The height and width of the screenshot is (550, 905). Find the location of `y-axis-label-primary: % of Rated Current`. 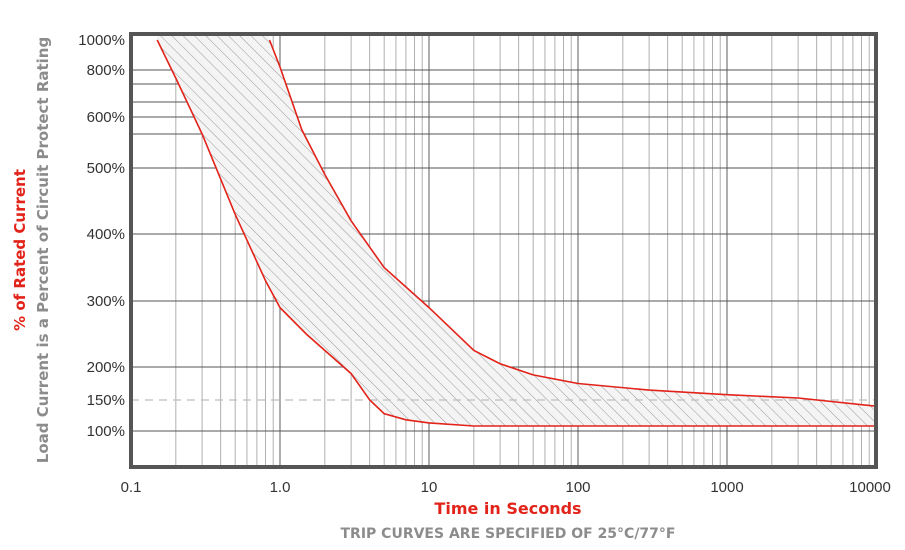

y-axis-label-primary: % of Rated Current is located at coordinates (20, 250).